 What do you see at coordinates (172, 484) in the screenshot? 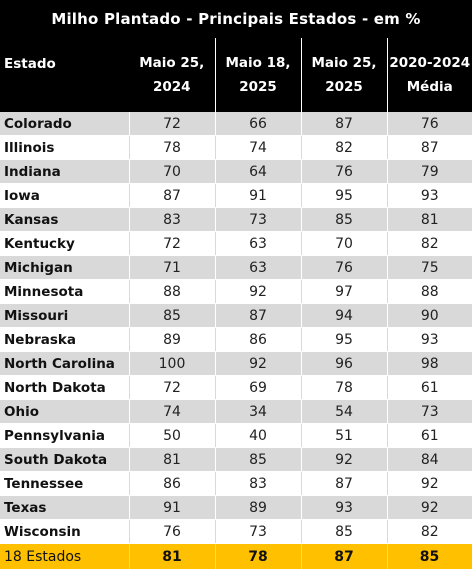
I see `value-cell: 86` at bounding box center [172, 484].